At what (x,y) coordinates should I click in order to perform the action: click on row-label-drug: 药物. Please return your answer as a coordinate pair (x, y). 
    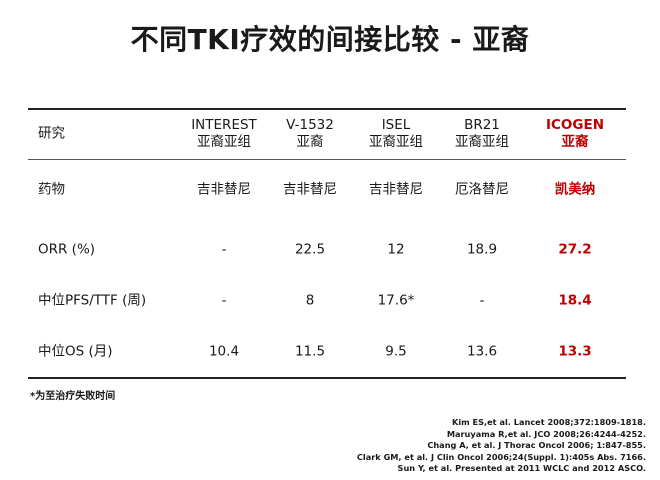
    Looking at the image, I should click on (51, 189).